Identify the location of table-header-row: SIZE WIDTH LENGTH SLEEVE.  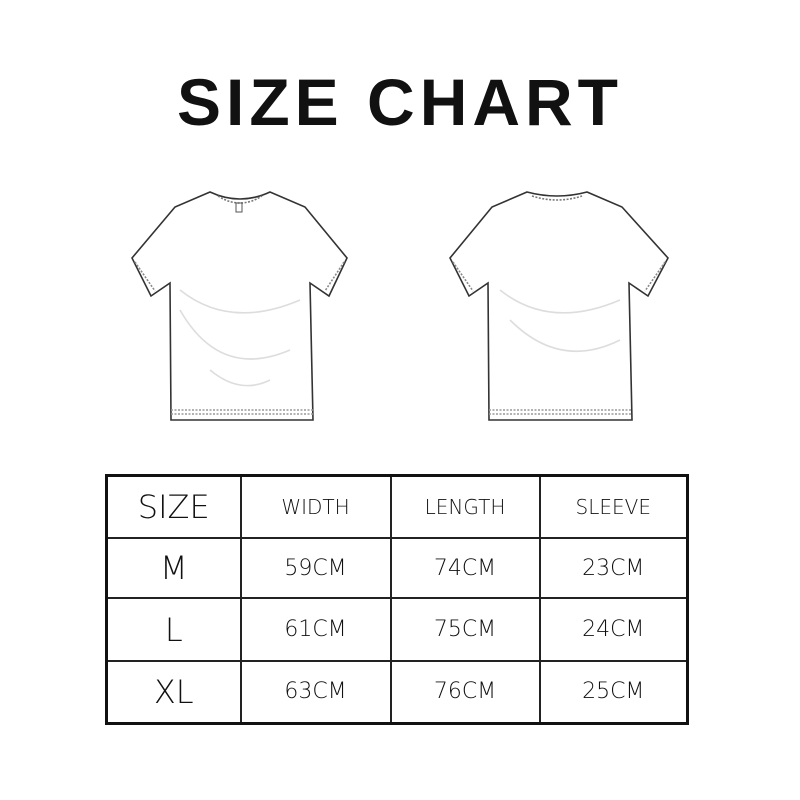
(397, 506).